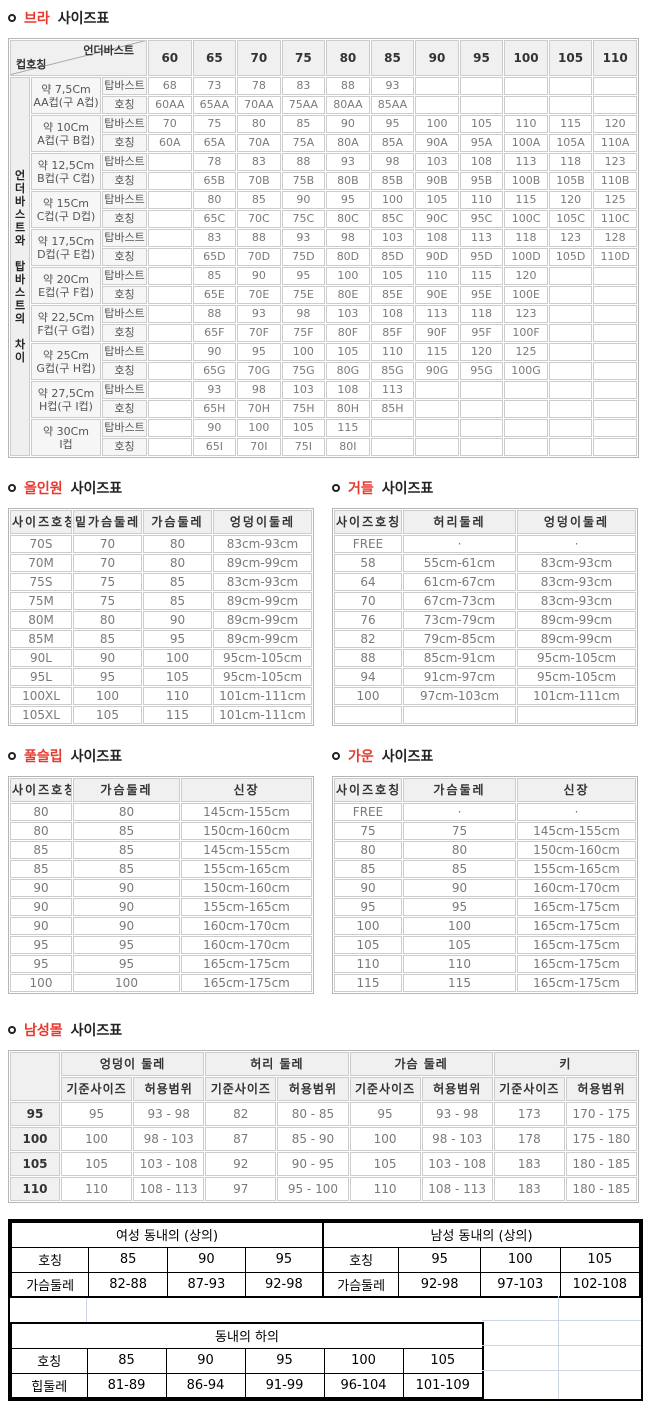 Image resolution: width=647 pixels, height=1411 pixels. Describe the element at coordinates (66, 254) in the screenshot. I see `cup-name: D컵(구 E컵)` at that location.